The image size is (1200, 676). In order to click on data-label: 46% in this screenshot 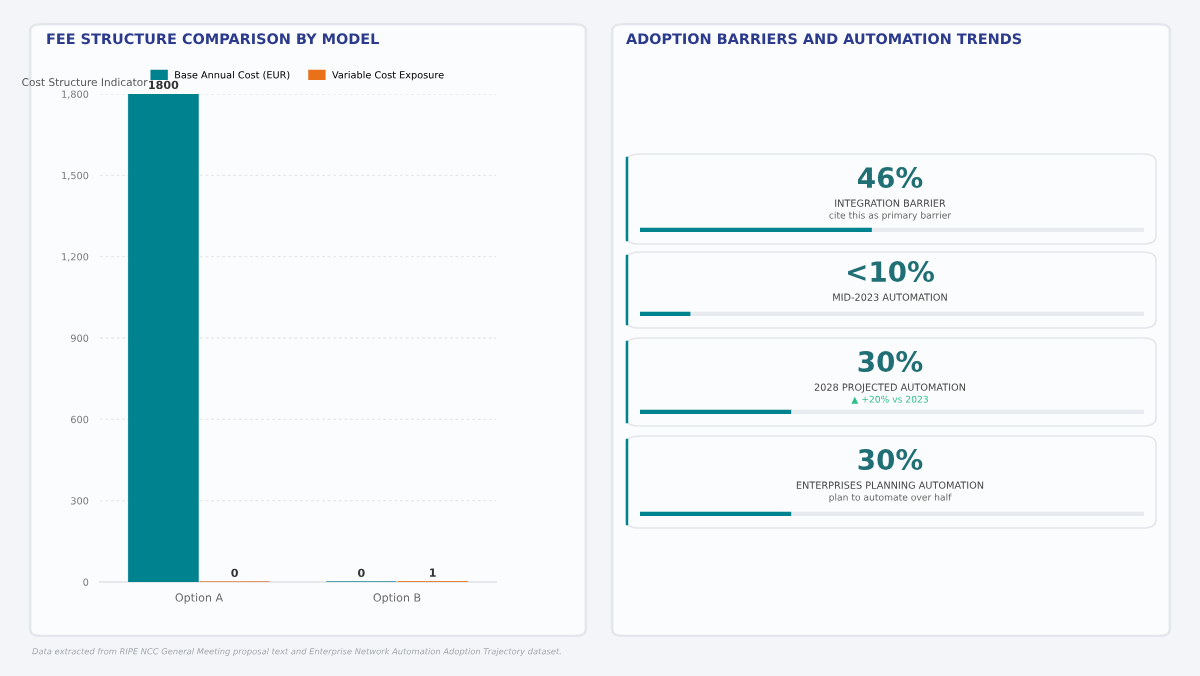, I will do `click(890, 178)`.